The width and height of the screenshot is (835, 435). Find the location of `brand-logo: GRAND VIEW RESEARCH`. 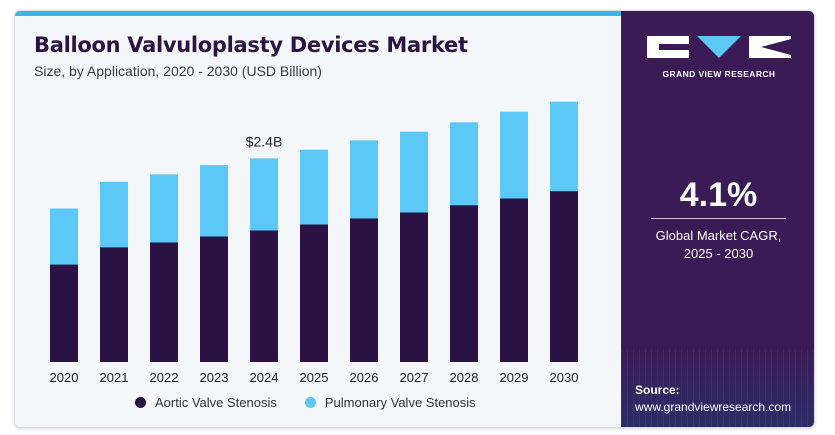

brand-logo: GRAND VIEW RESEARCH is located at coordinates (719, 58).